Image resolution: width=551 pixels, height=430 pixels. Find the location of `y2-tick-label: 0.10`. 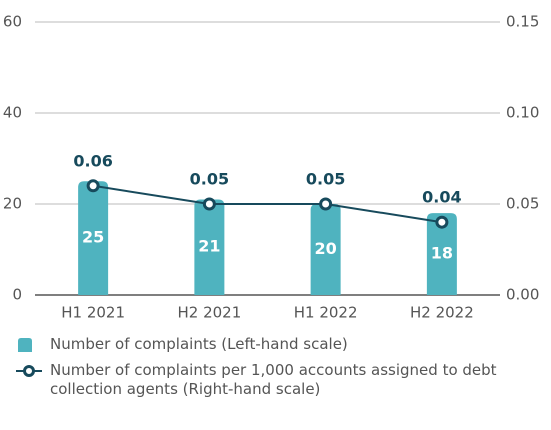

y2-tick-label: 0.10 is located at coordinates (522, 113).